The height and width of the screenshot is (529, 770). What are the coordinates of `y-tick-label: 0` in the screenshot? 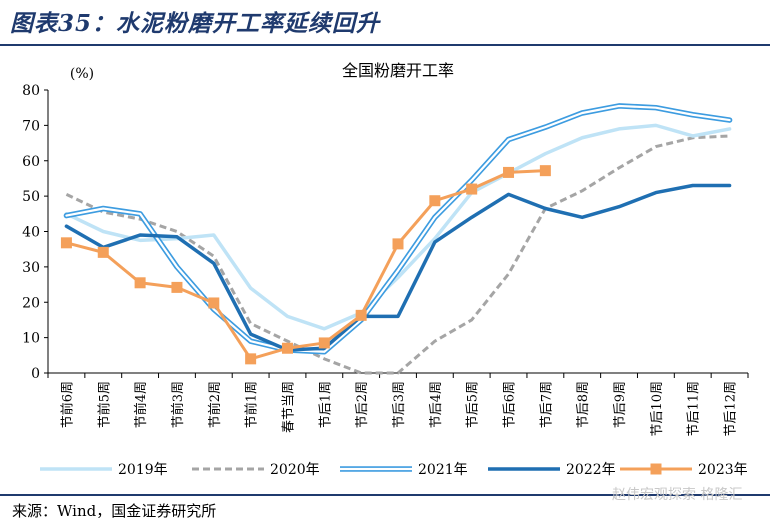 It's located at (35, 374).